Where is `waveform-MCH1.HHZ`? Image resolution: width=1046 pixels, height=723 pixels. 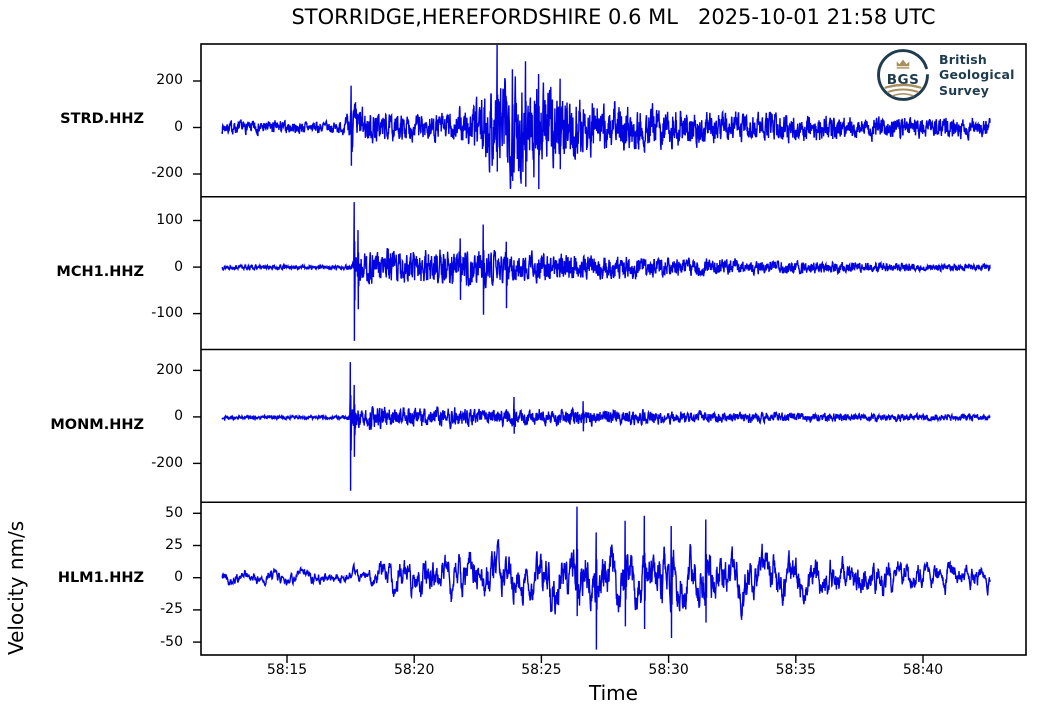
waveform-MCH1.HHZ is located at coordinates (606, 271).